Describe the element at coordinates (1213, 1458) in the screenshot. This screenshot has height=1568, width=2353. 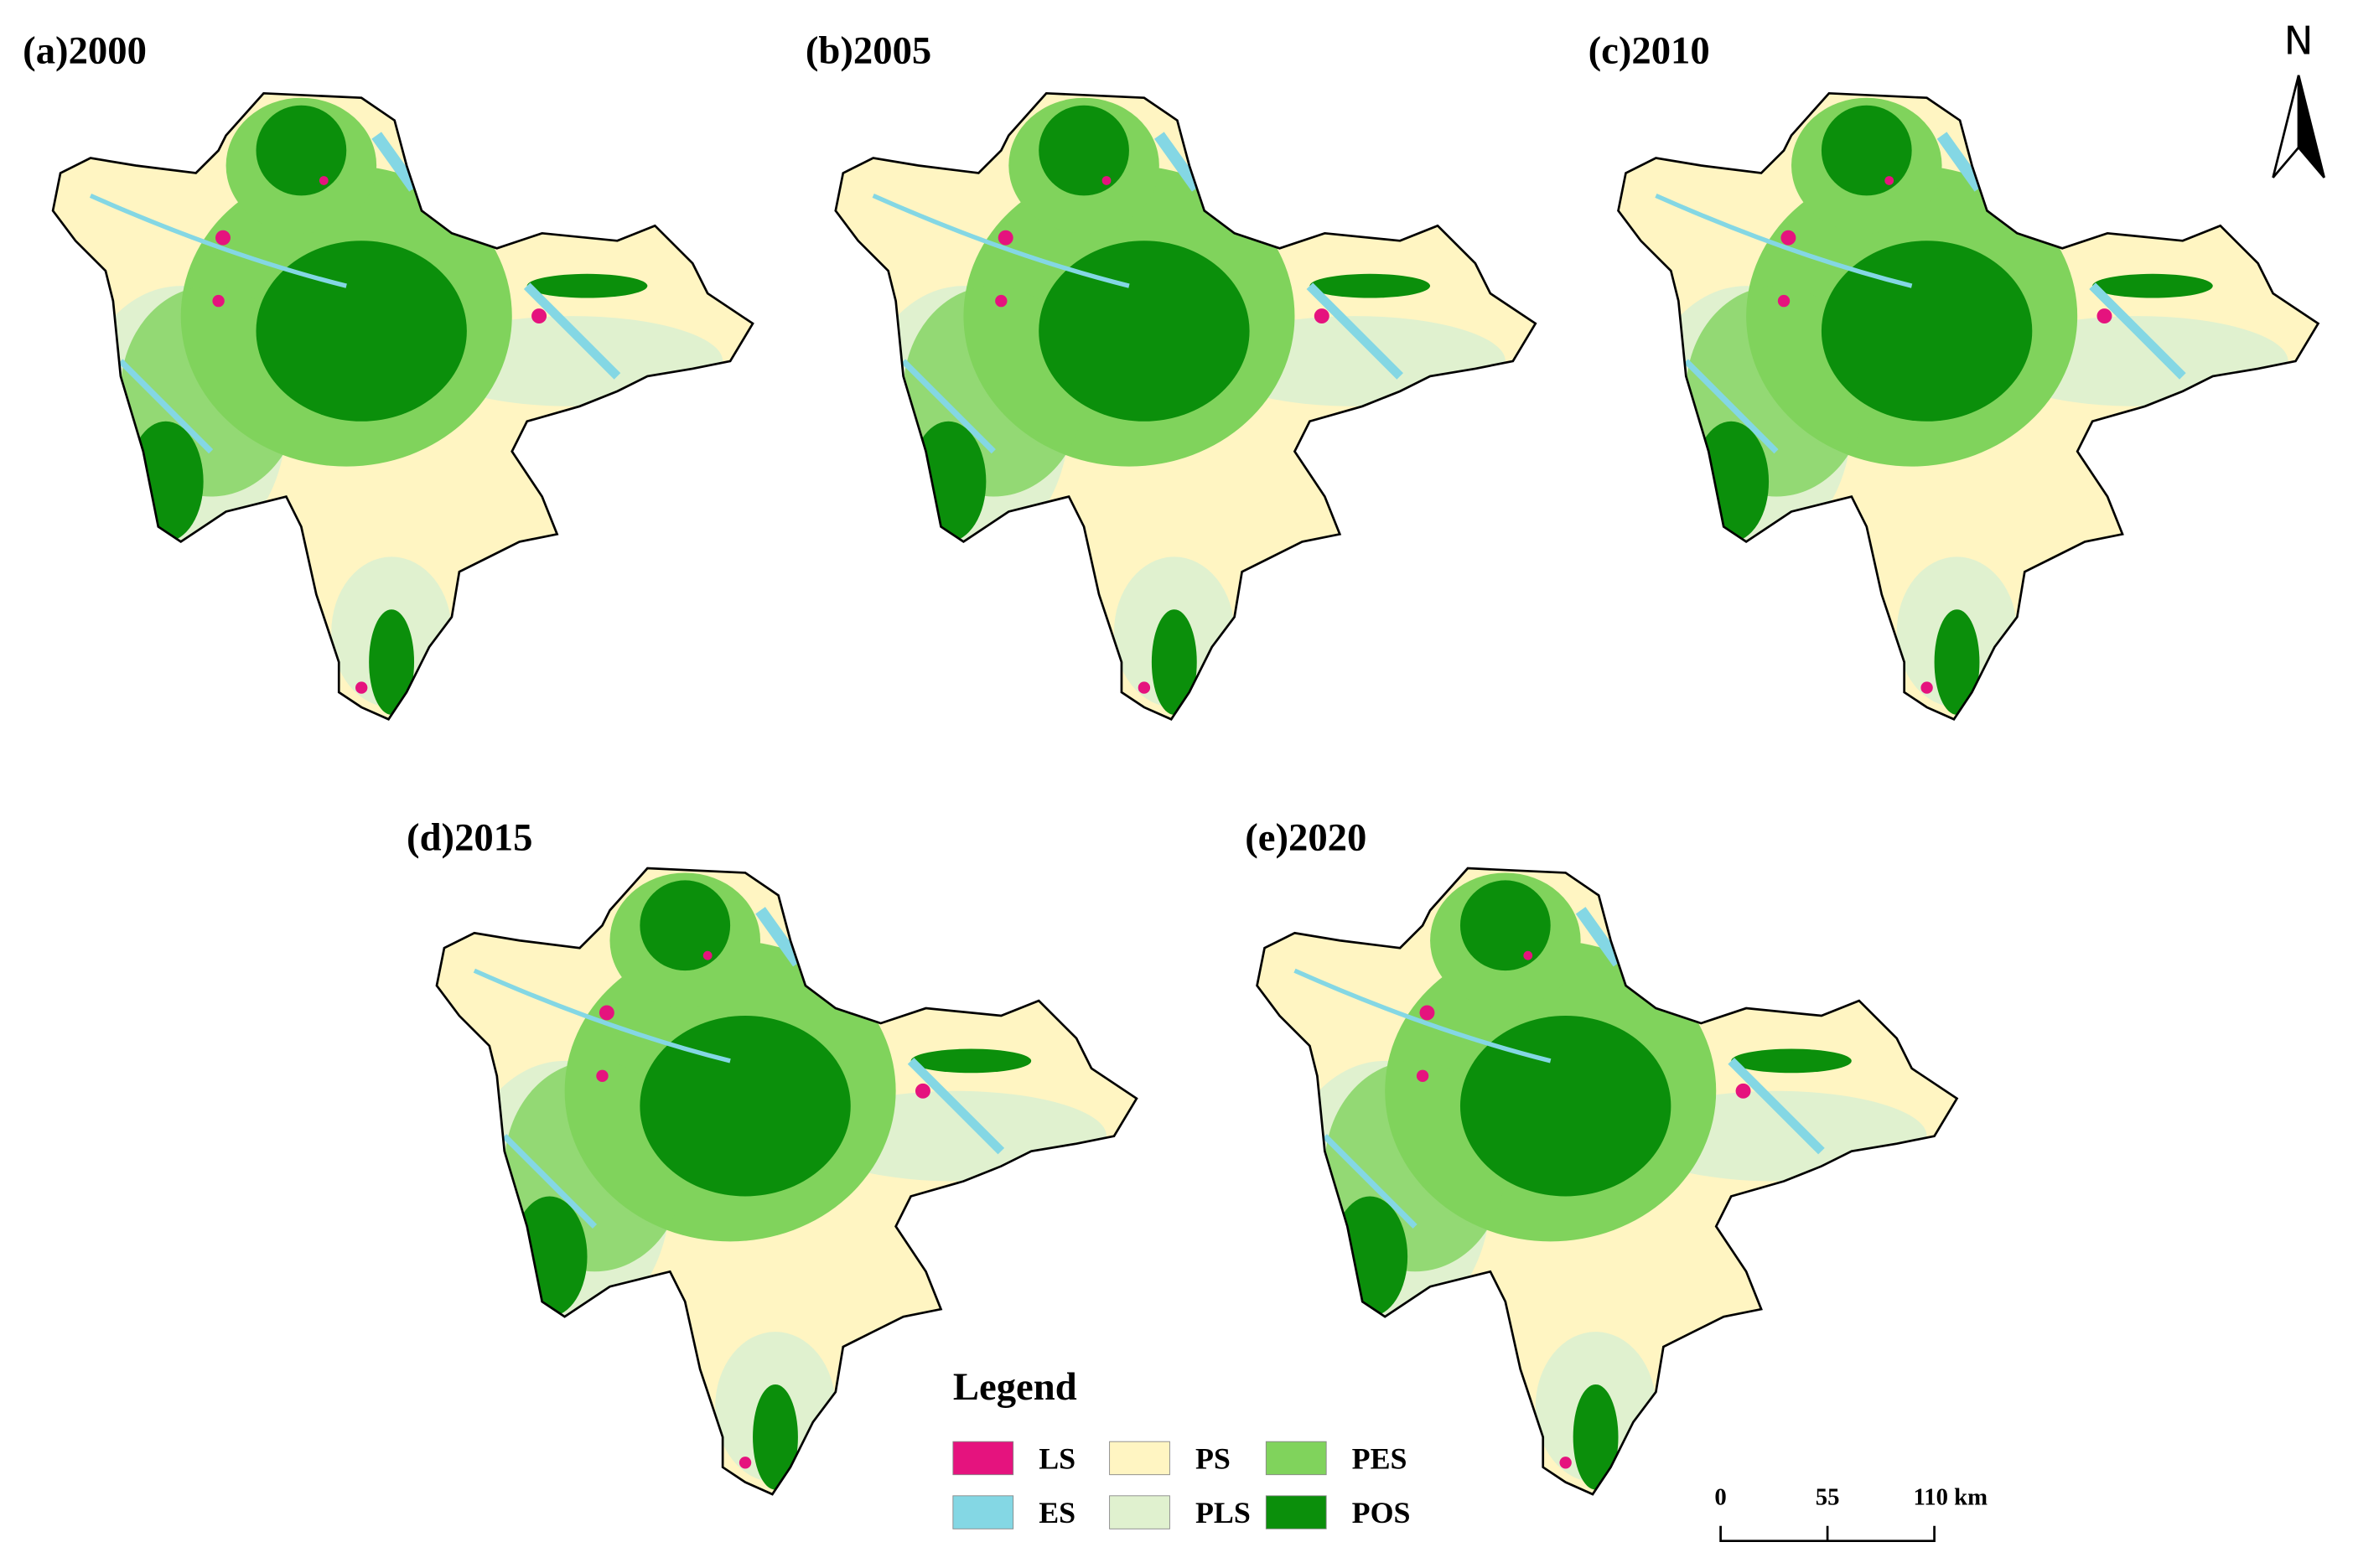
I see `legend-label: PS` at that location.